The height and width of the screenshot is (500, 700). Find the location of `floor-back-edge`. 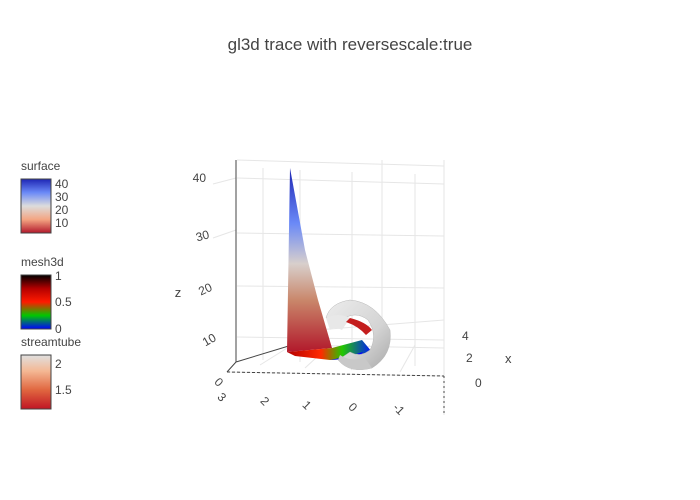

floor-back-edge is located at coordinates (264, 353).